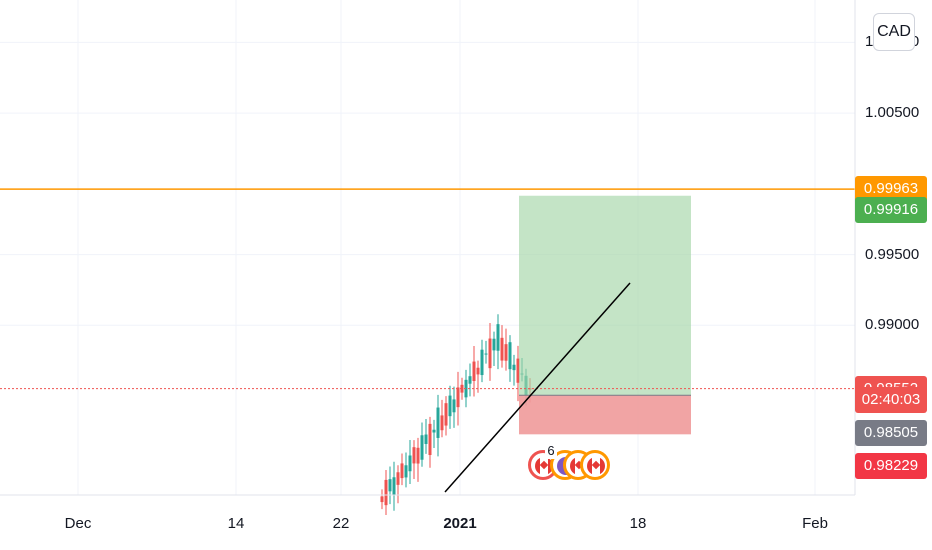  Describe the element at coordinates (891, 466) in the screenshot. I see `stop-loss-price-tag: 0.98229` at that location.